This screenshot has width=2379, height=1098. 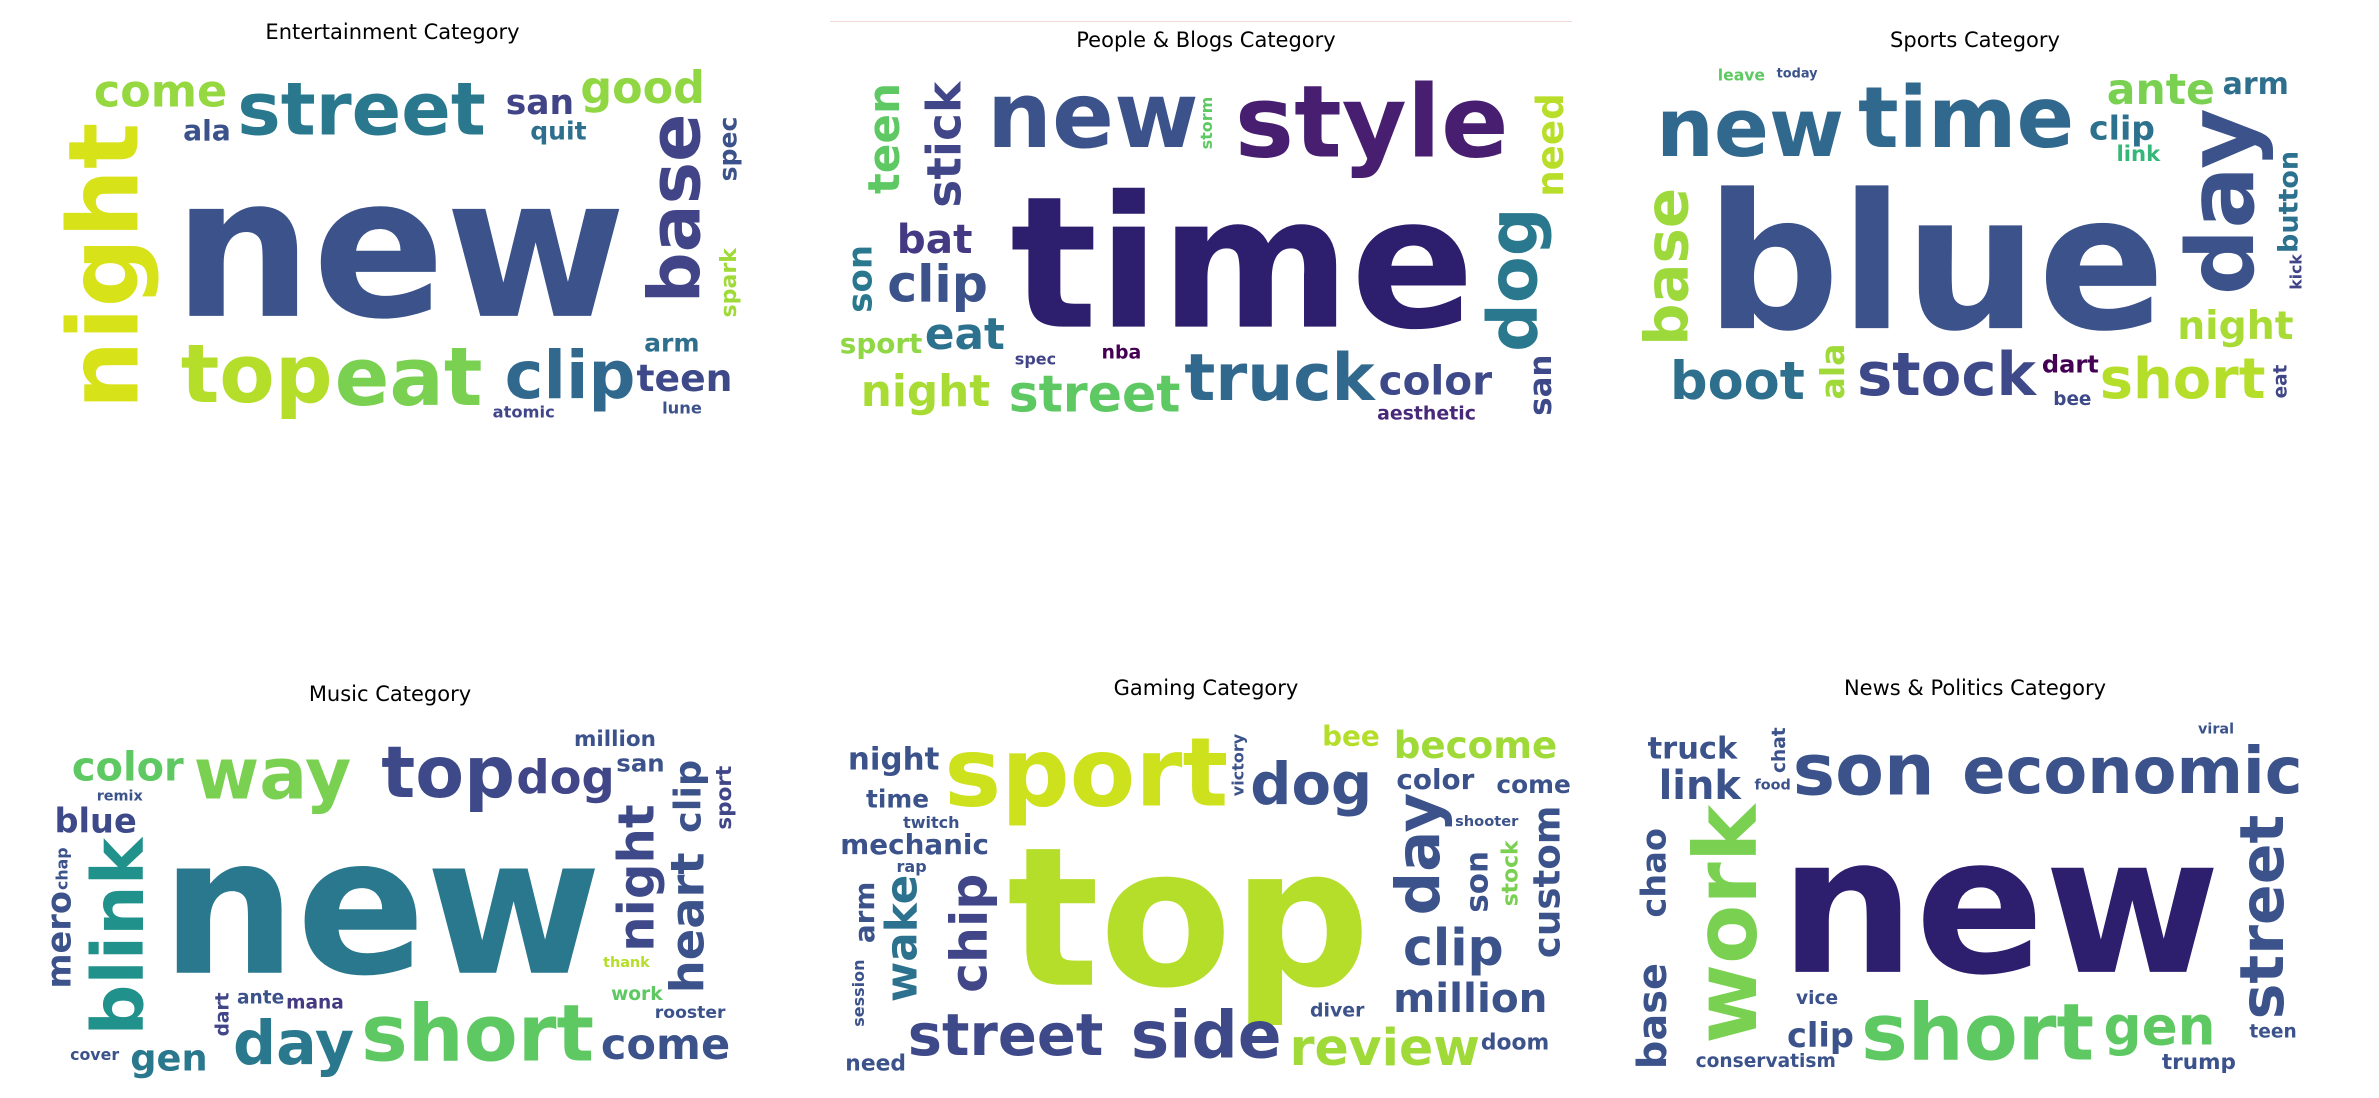 I want to click on chart-title: People & Blogs Category, so click(x=1206, y=40).